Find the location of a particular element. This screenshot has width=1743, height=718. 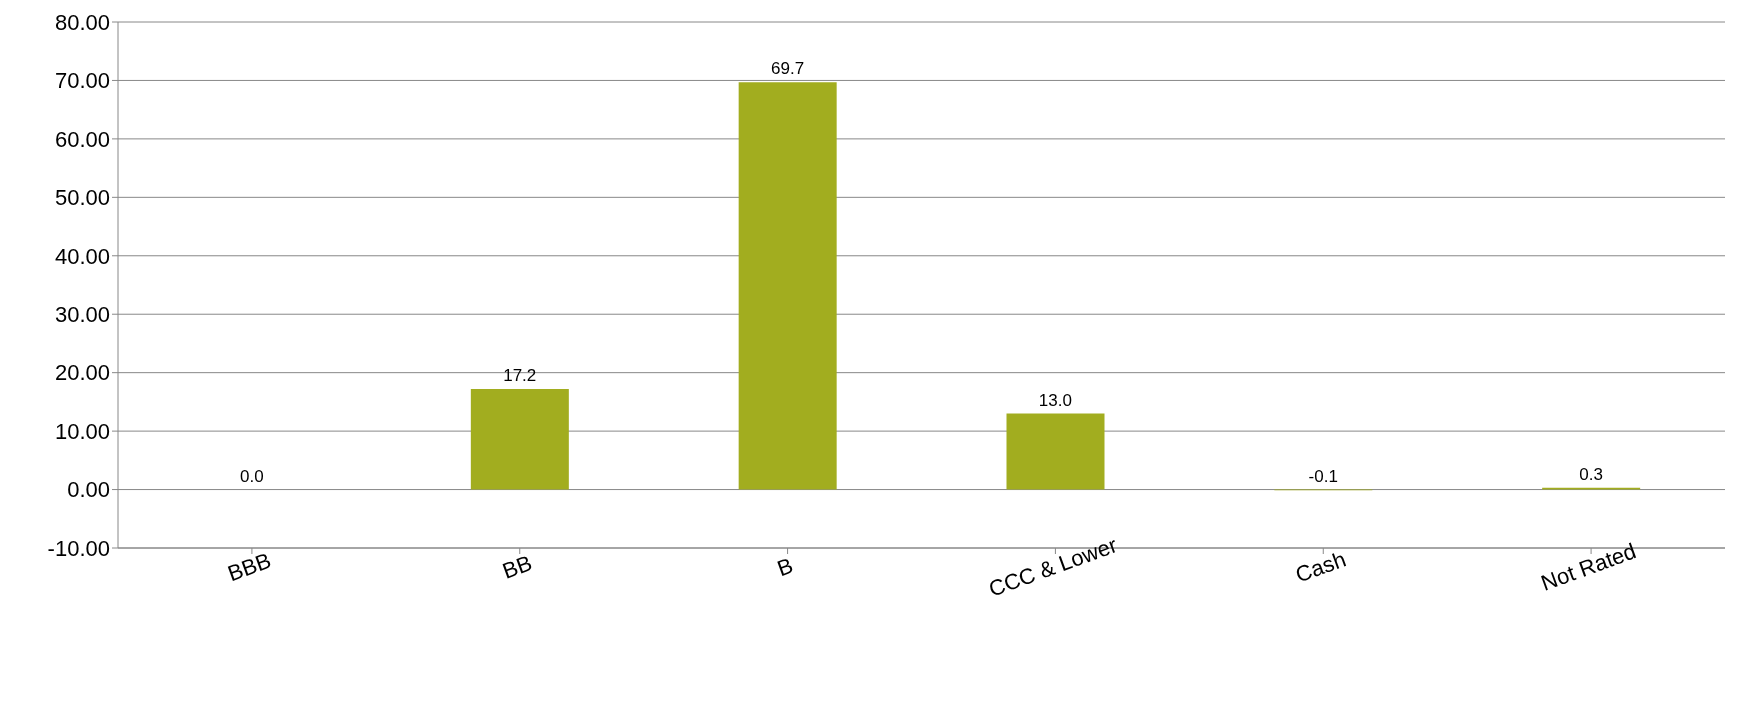

y-tick-label: 30.00 is located at coordinates (82, 315).